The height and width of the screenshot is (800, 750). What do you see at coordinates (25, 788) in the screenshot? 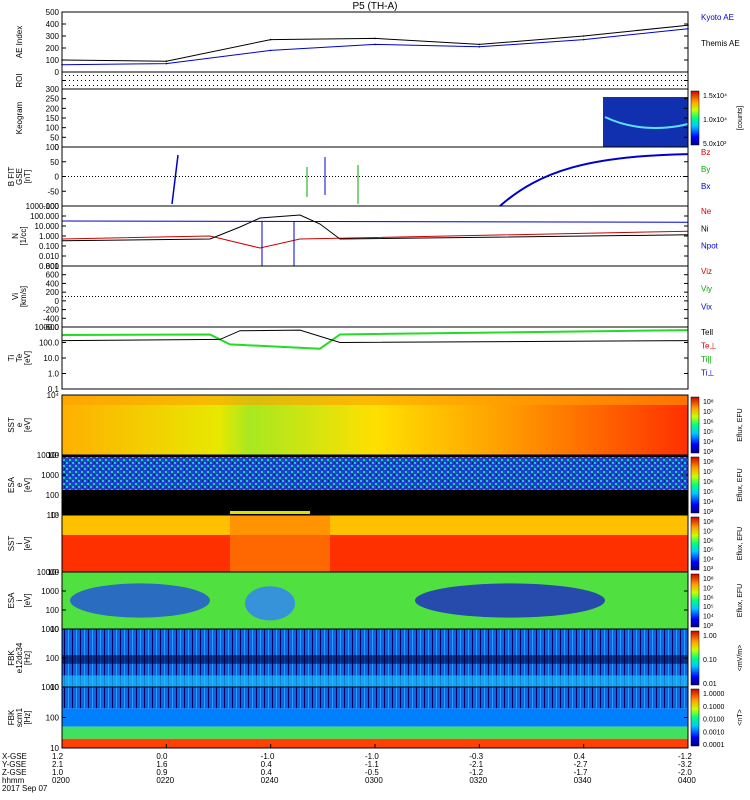
I see `footer-date: 2017 Sep 07` at bounding box center [25, 788].